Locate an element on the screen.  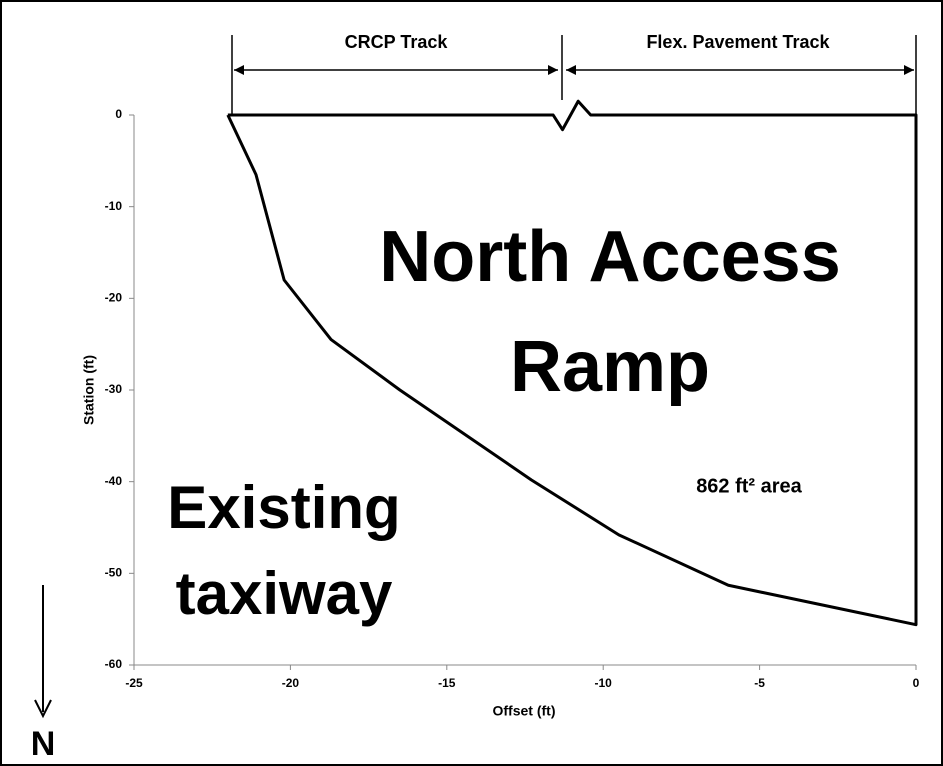
annotation: Flex. Pavement Track is located at coordinates (738, 42).